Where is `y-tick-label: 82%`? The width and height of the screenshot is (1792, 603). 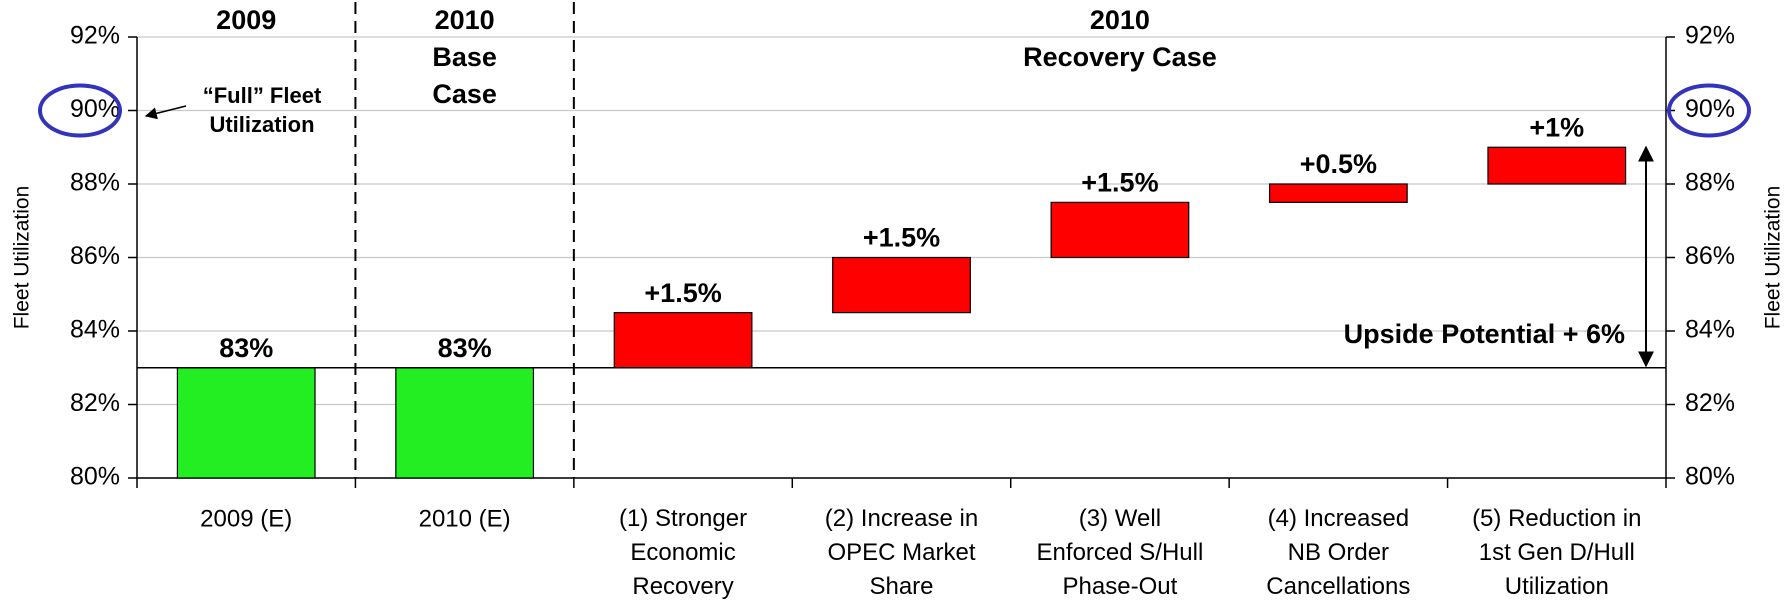
y-tick-label: 82% is located at coordinates (95, 403).